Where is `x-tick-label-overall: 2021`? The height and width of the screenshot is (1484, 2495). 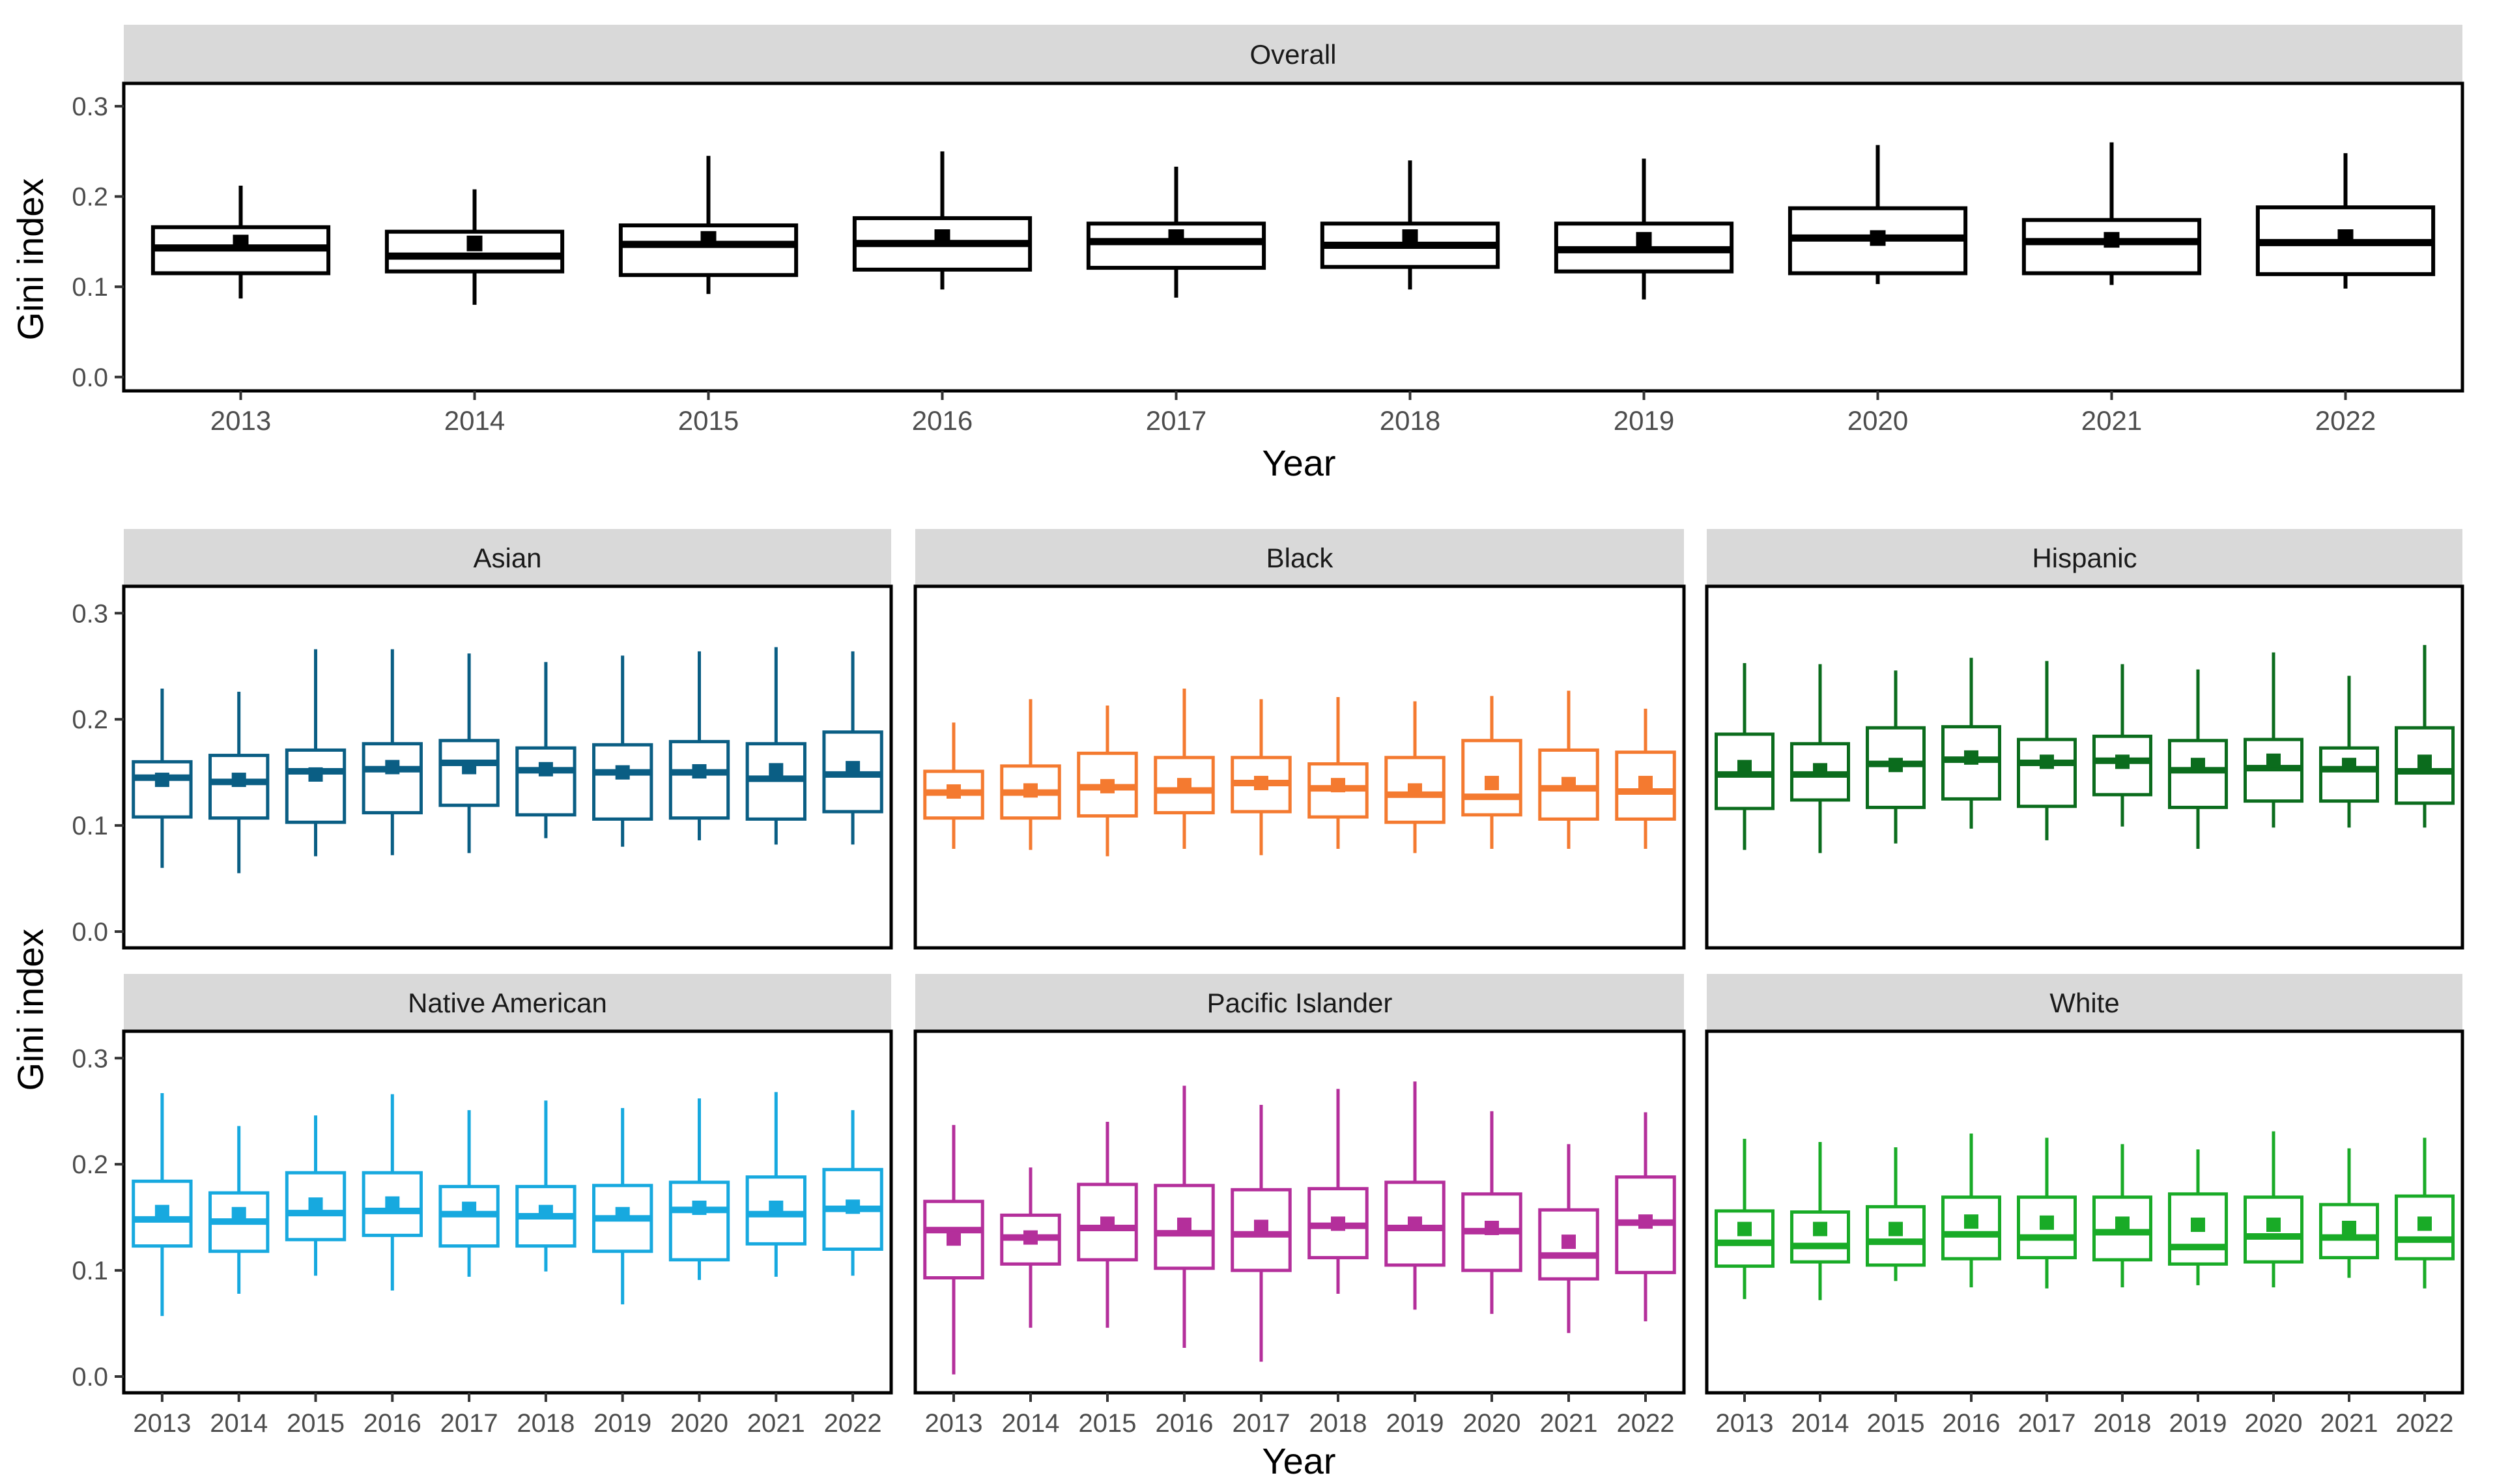 x-tick-label-overall: 2021 is located at coordinates (2111, 421).